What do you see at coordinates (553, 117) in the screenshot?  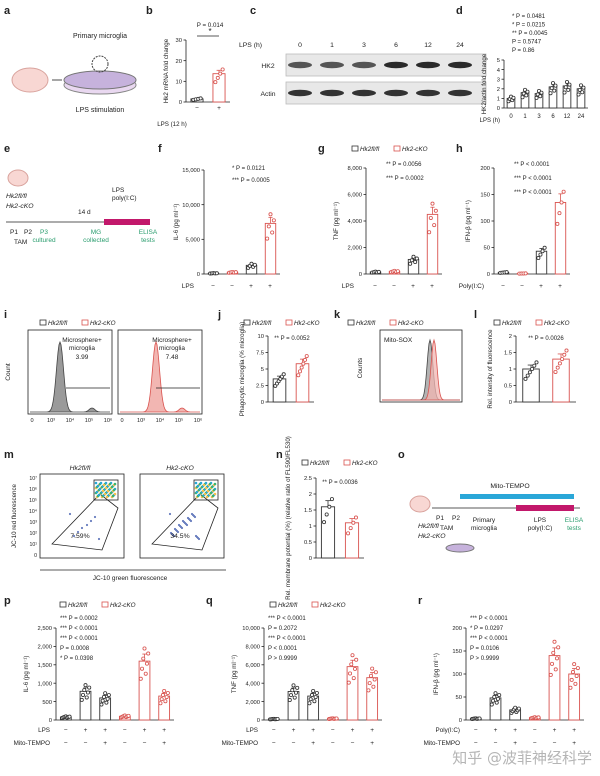 I see `x-tick-label: 6` at bounding box center [553, 117].